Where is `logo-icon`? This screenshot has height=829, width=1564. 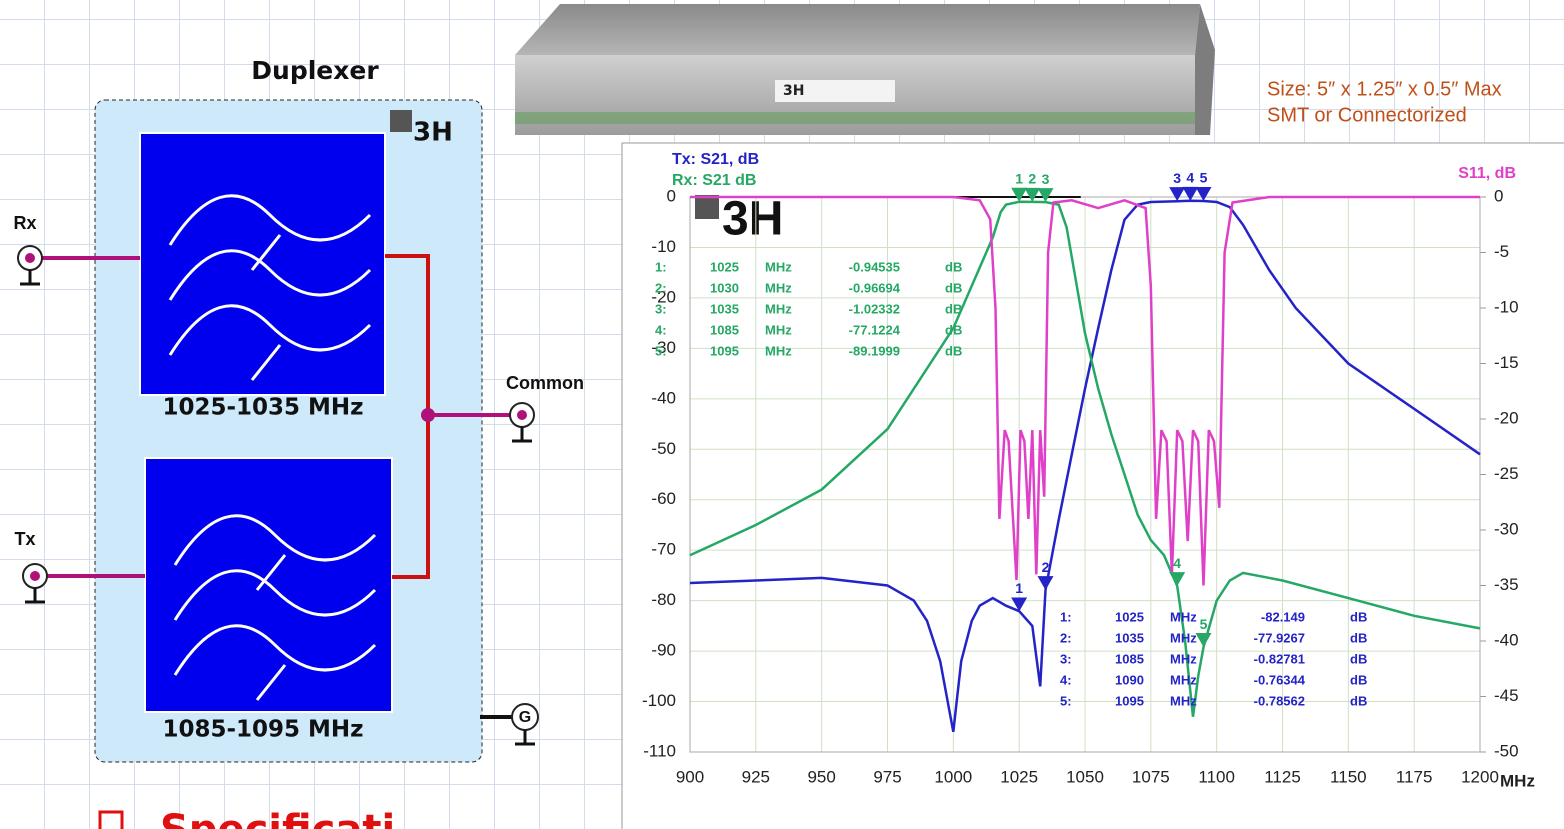
logo-icon is located at coordinates (401, 121).